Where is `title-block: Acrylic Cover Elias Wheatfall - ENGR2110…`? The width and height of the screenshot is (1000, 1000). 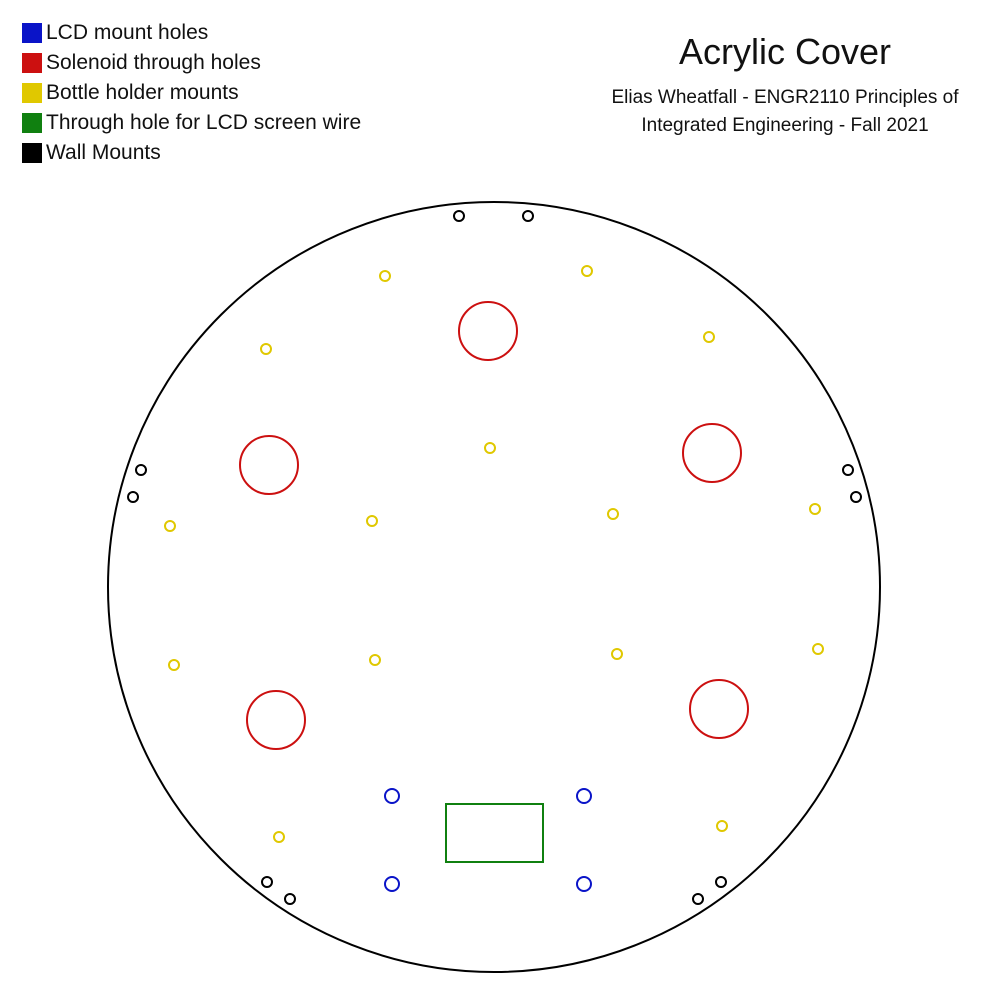 title-block: Acrylic Cover Elias Wheatfall - ENGR2110… is located at coordinates (785, 84).